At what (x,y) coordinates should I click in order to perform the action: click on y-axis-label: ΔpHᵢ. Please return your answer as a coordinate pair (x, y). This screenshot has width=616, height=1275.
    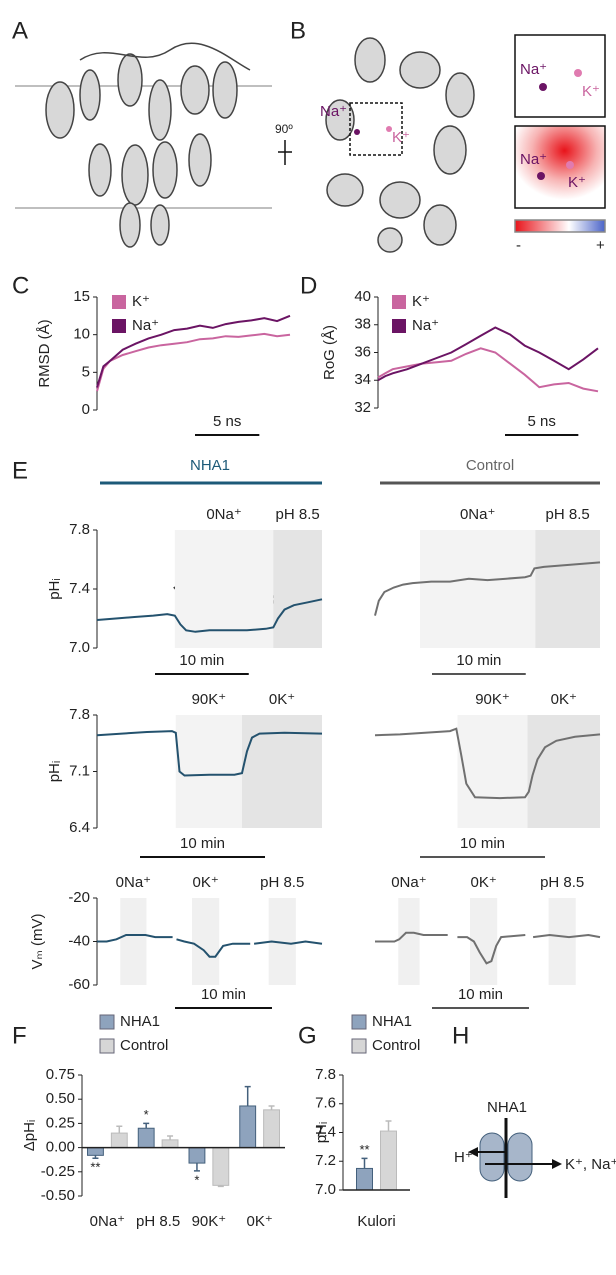
    Looking at the image, I should click on (29, 1136).